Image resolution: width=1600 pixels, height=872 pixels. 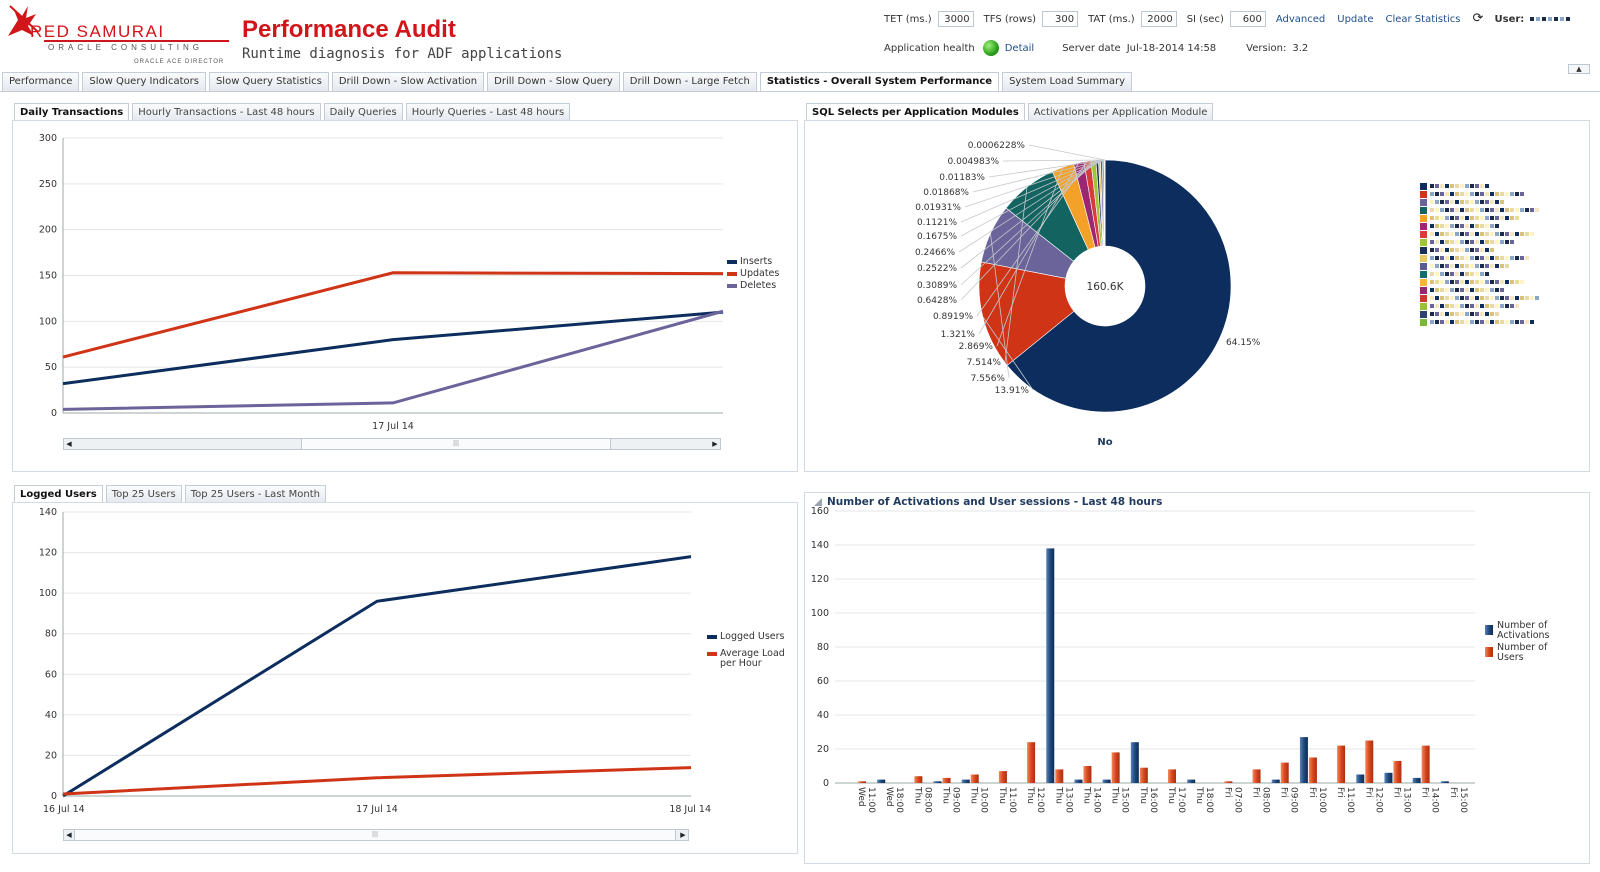 I want to click on x-tick-label: Thu14:00, so click(x=1091, y=799).